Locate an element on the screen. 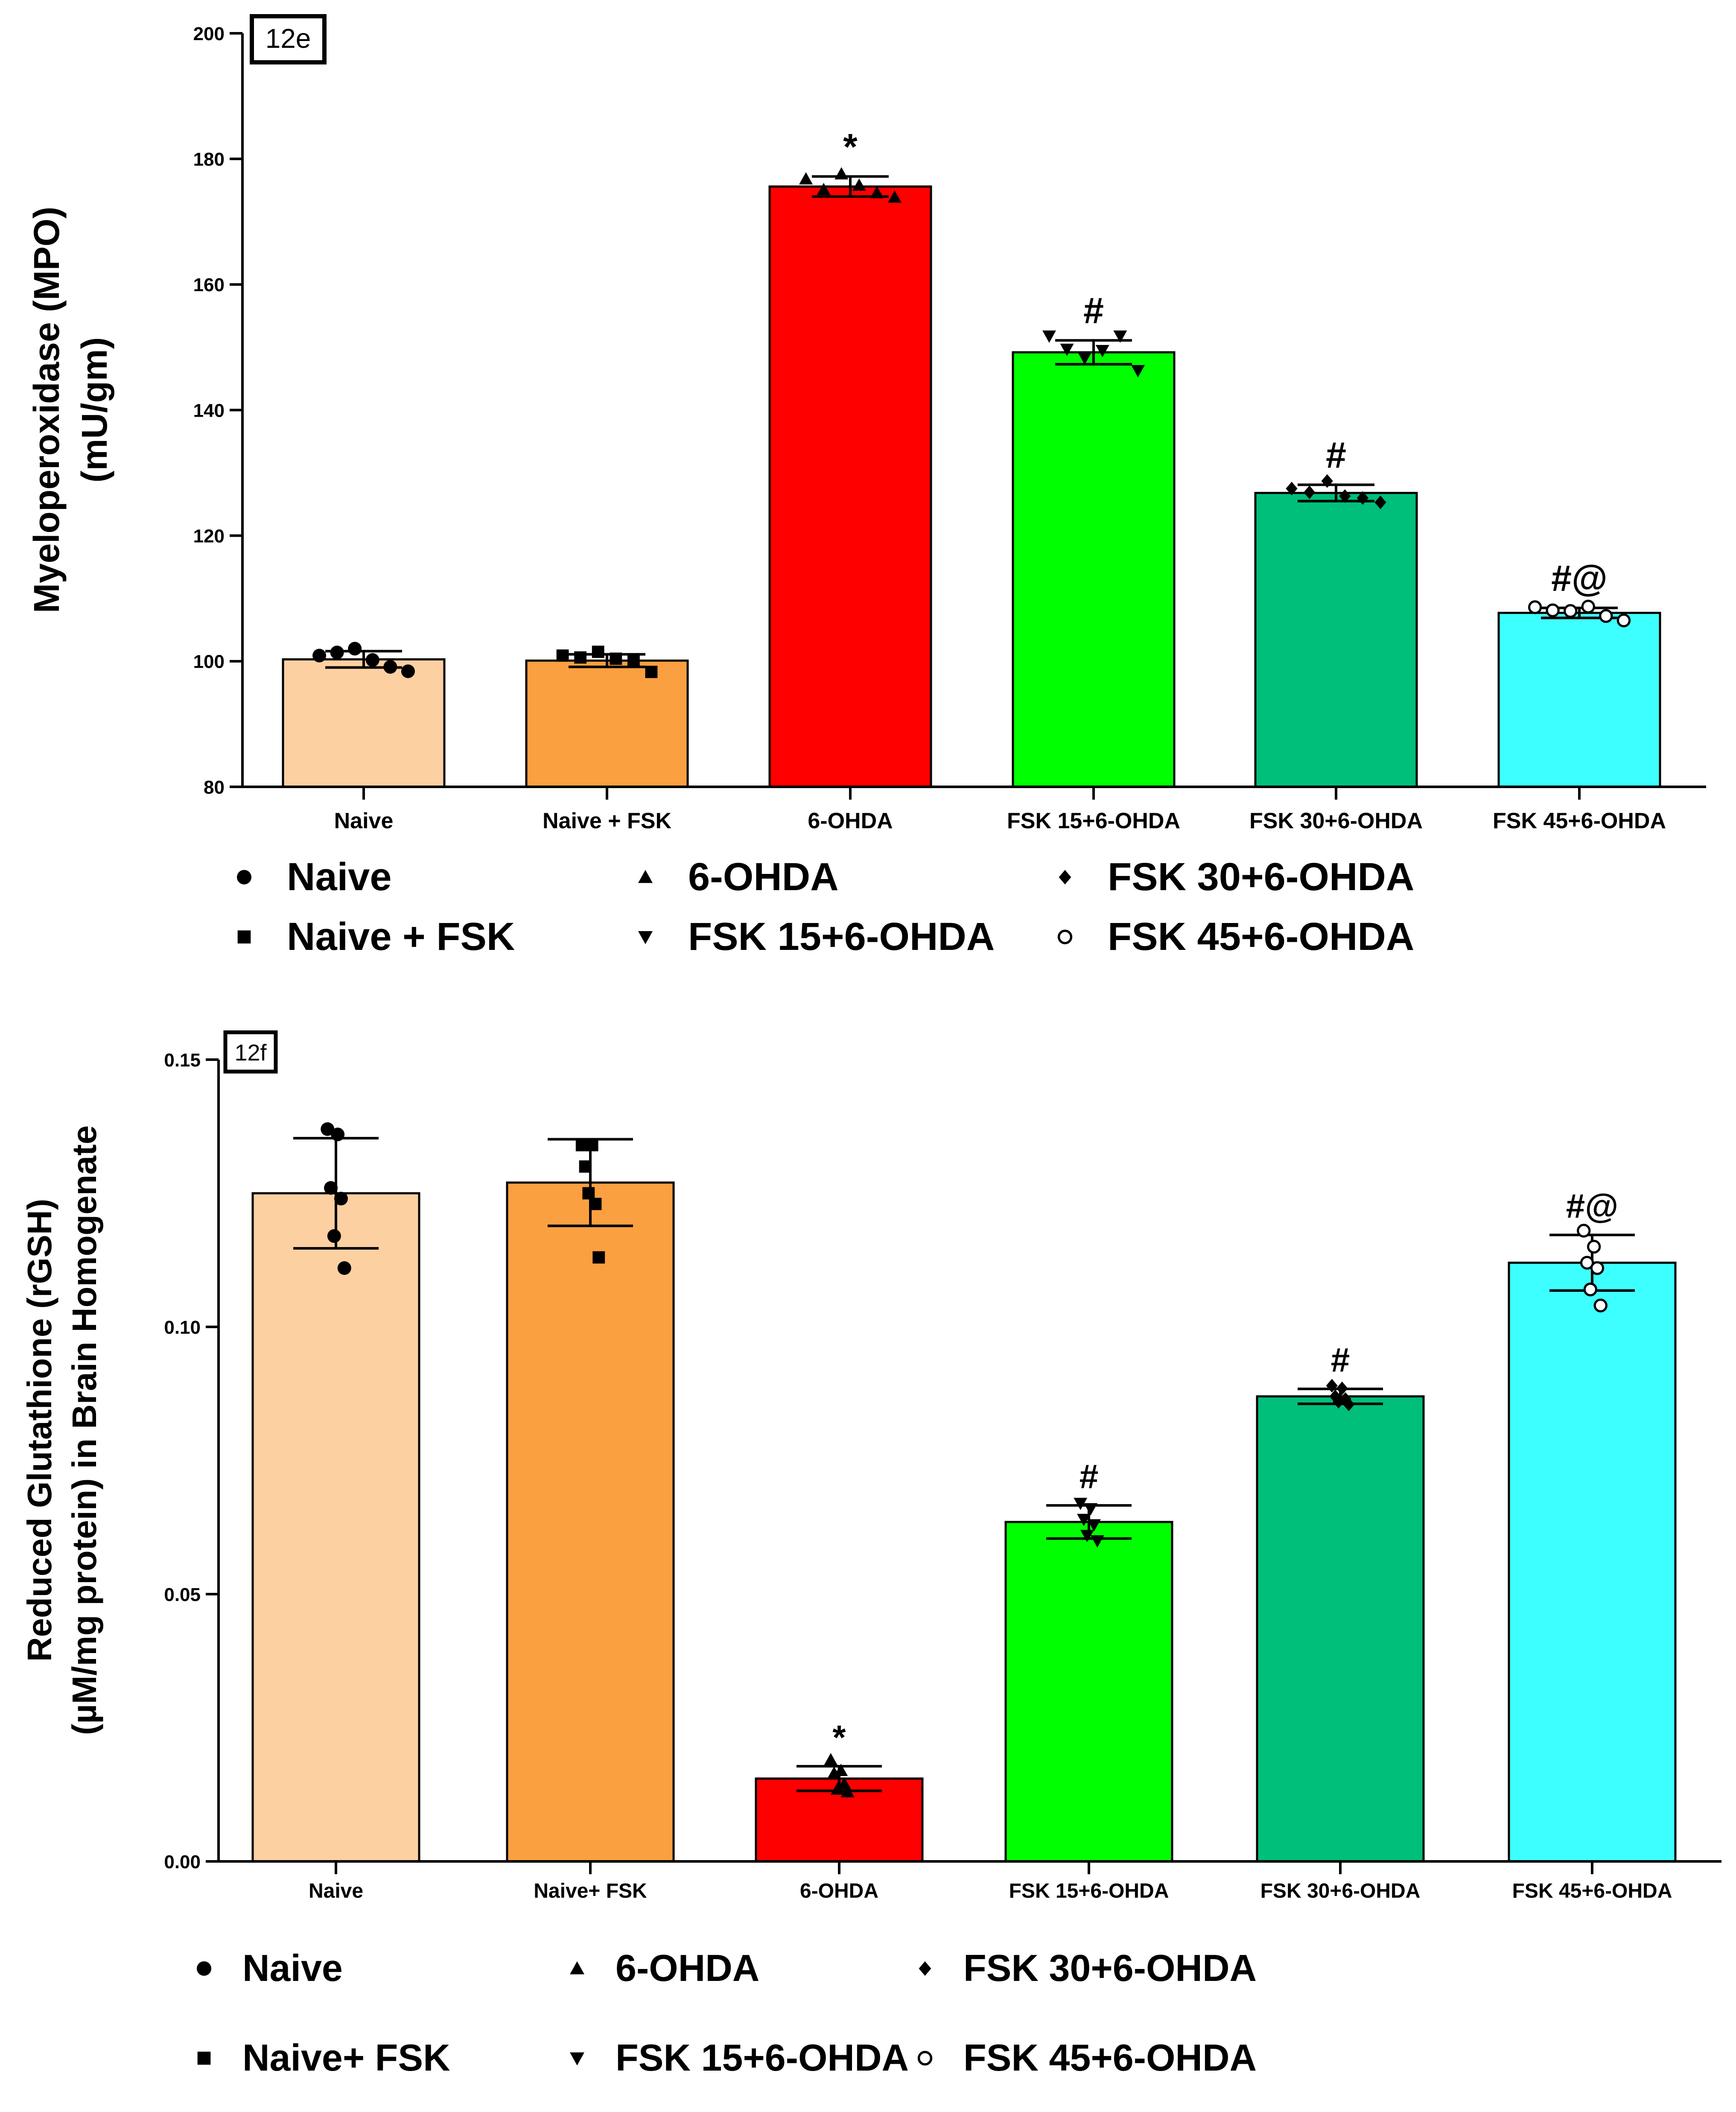 The height and width of the screenshot is (2112, 1736). x-tick-label: 6-OHDA is located at coordinates (839, 1891).